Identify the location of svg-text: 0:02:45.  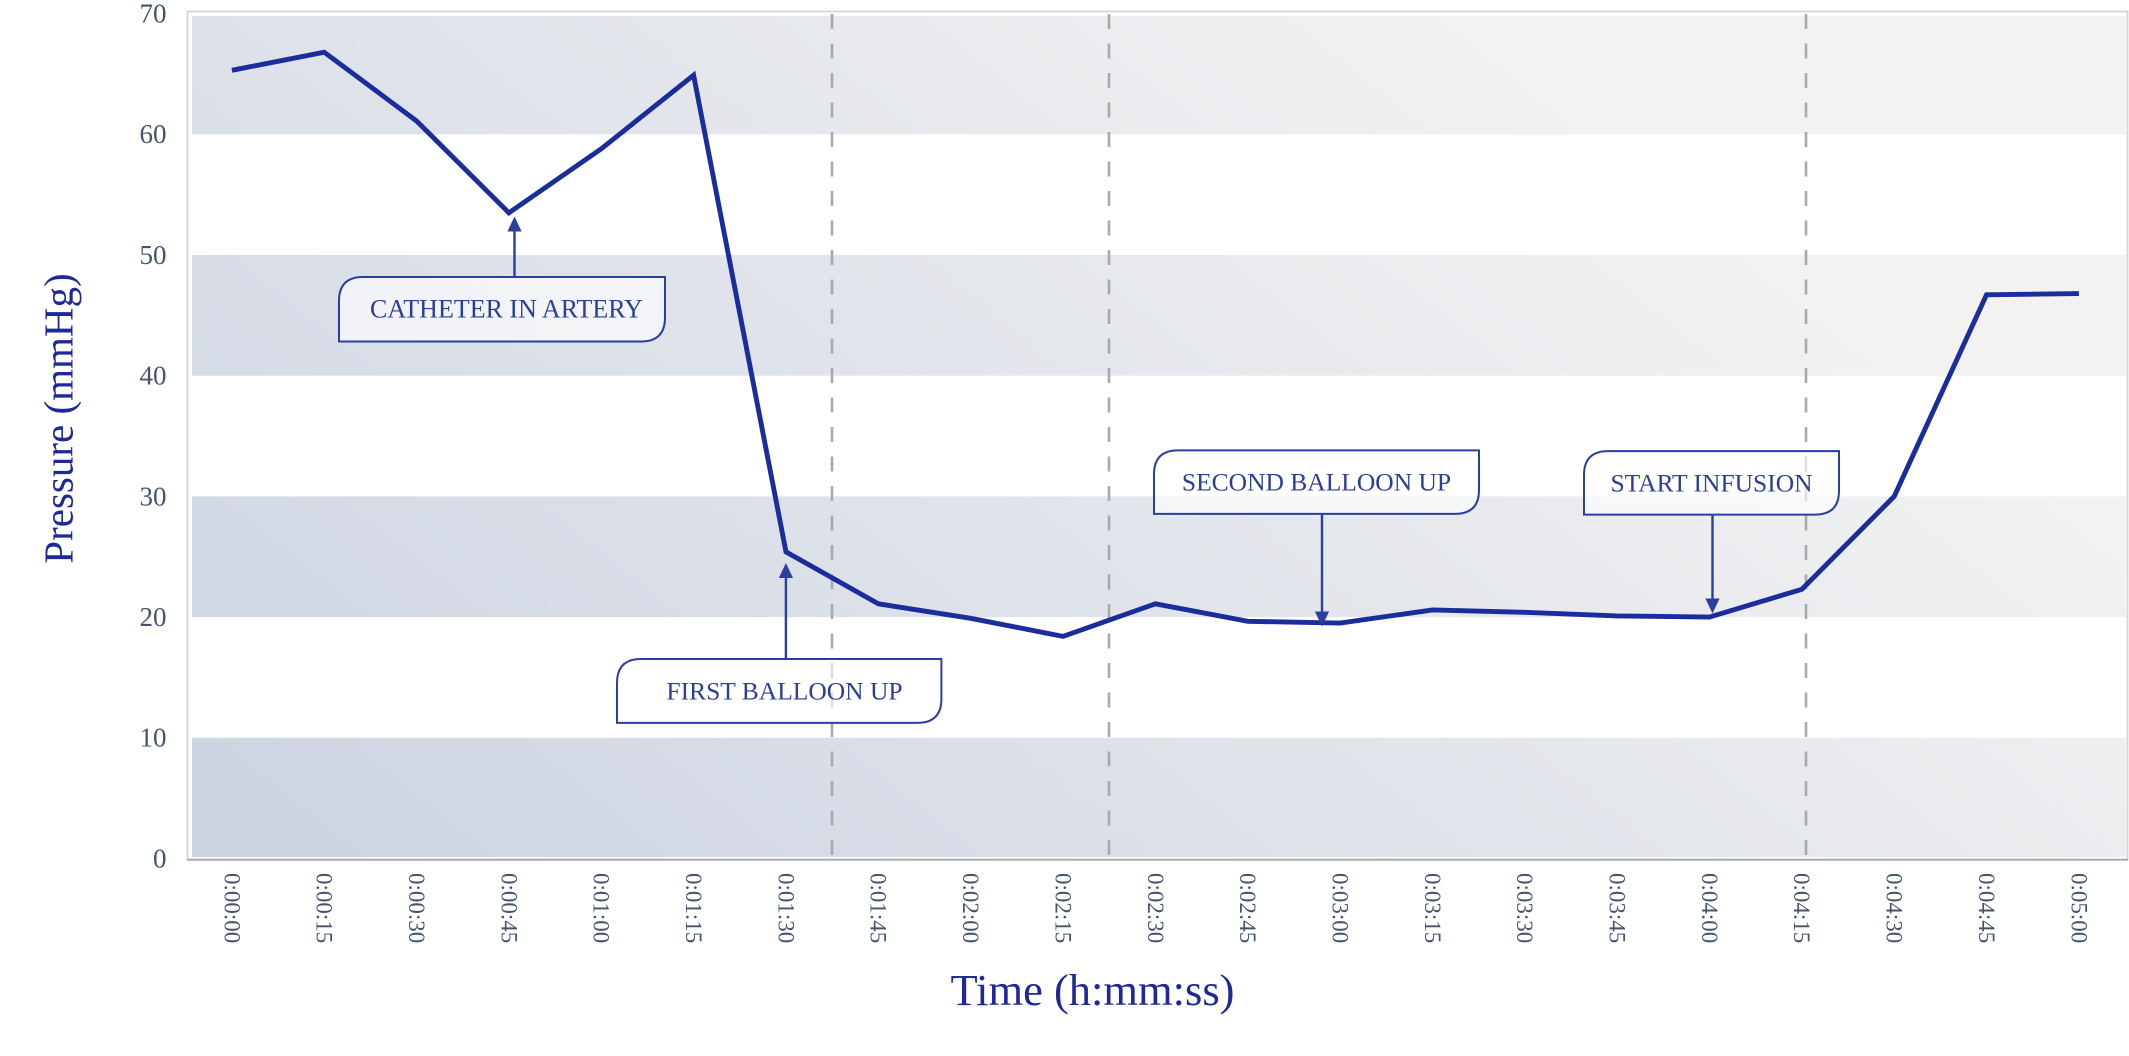
(1247, 908).